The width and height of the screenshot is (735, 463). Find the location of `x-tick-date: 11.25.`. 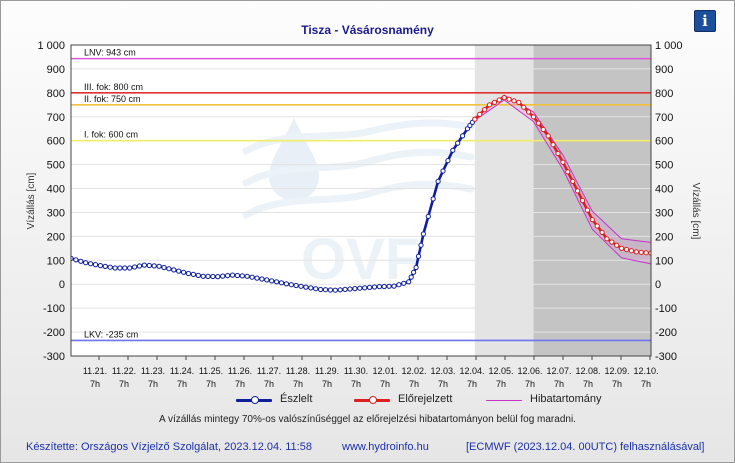

x-tick-date: 11.25. is located at coordinates (211, 371).